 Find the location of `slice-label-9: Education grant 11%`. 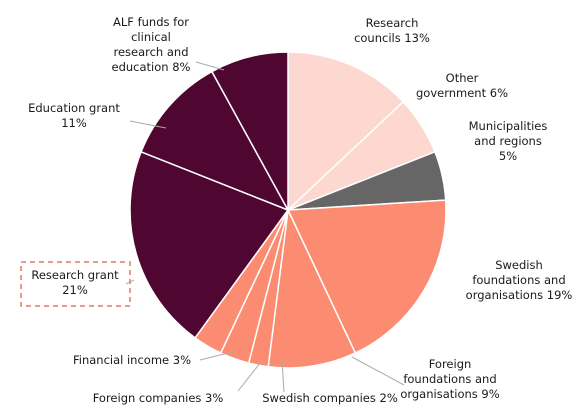

slice-label-9: Education grant 11% is located at coordinates (74, 115).